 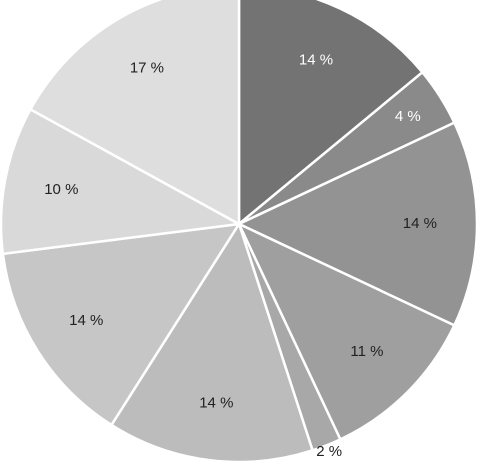 I want to click on data-label: 11 %, so click(x=366, y=351).